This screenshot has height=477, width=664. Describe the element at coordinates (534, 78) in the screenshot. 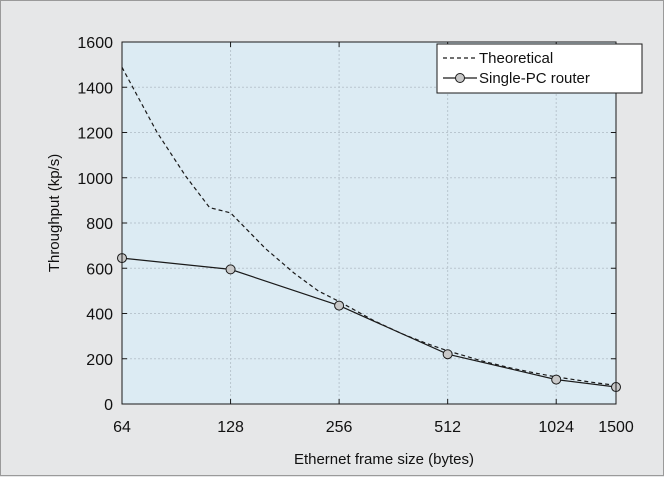

I see `legend-label-single-pc-router: Single-PC router` at that location.